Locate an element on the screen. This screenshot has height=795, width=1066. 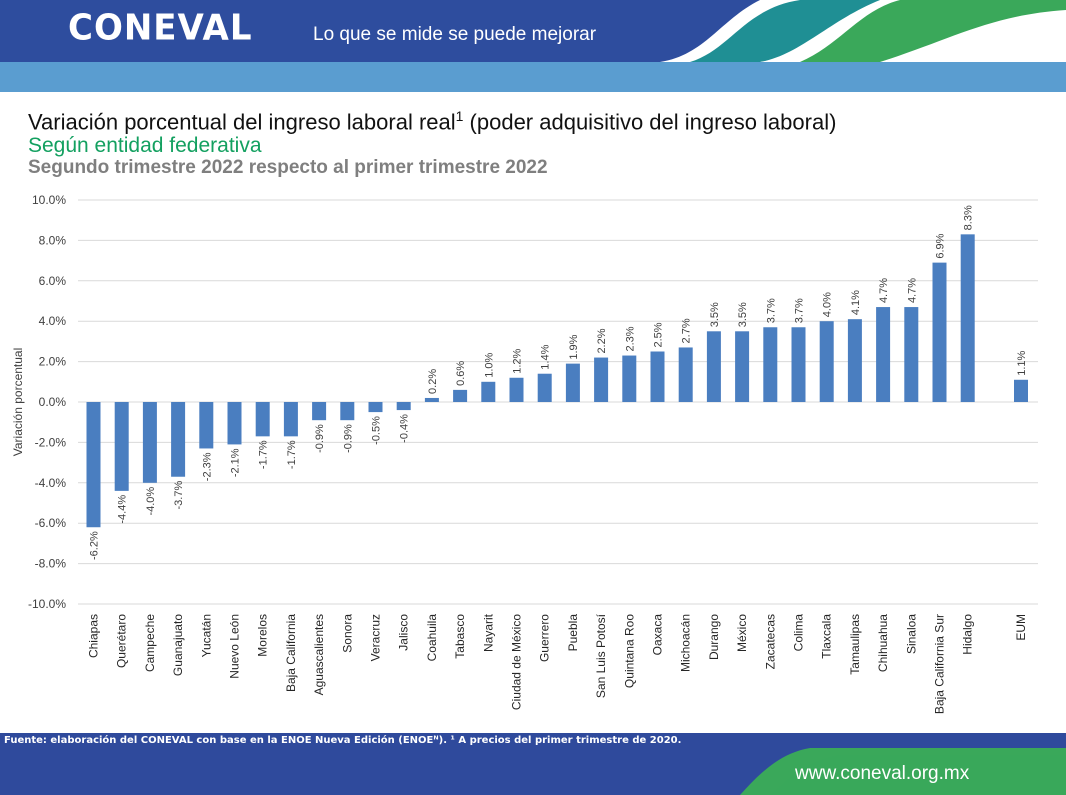
x-tick-label: Tabasco is located at coordinates (460, 636).